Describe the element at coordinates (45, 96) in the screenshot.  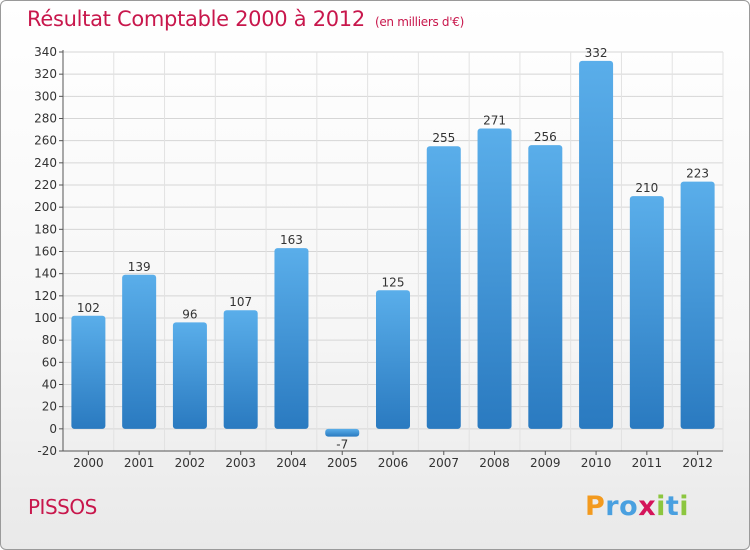
I see `y-tick-label: 300` at that location.